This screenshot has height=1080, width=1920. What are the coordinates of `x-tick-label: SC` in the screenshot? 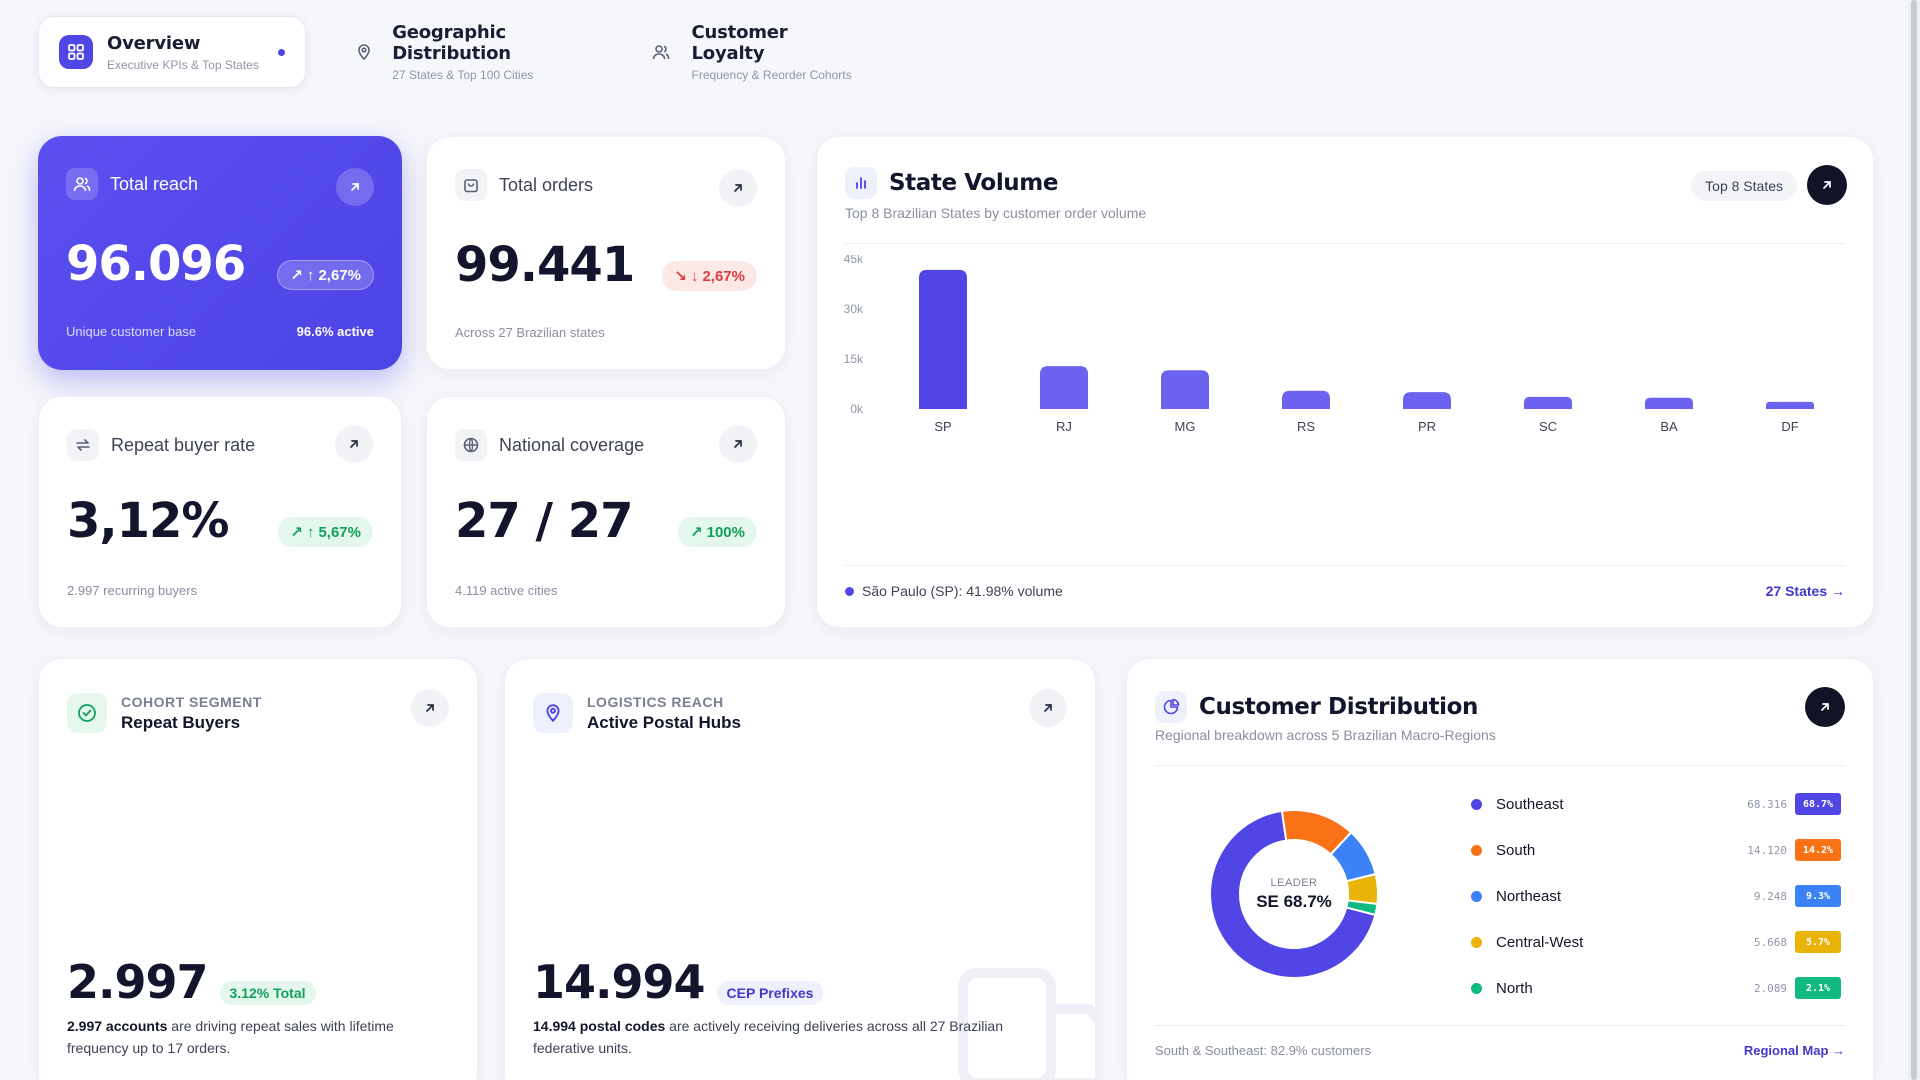 It's located at (1548, 426).